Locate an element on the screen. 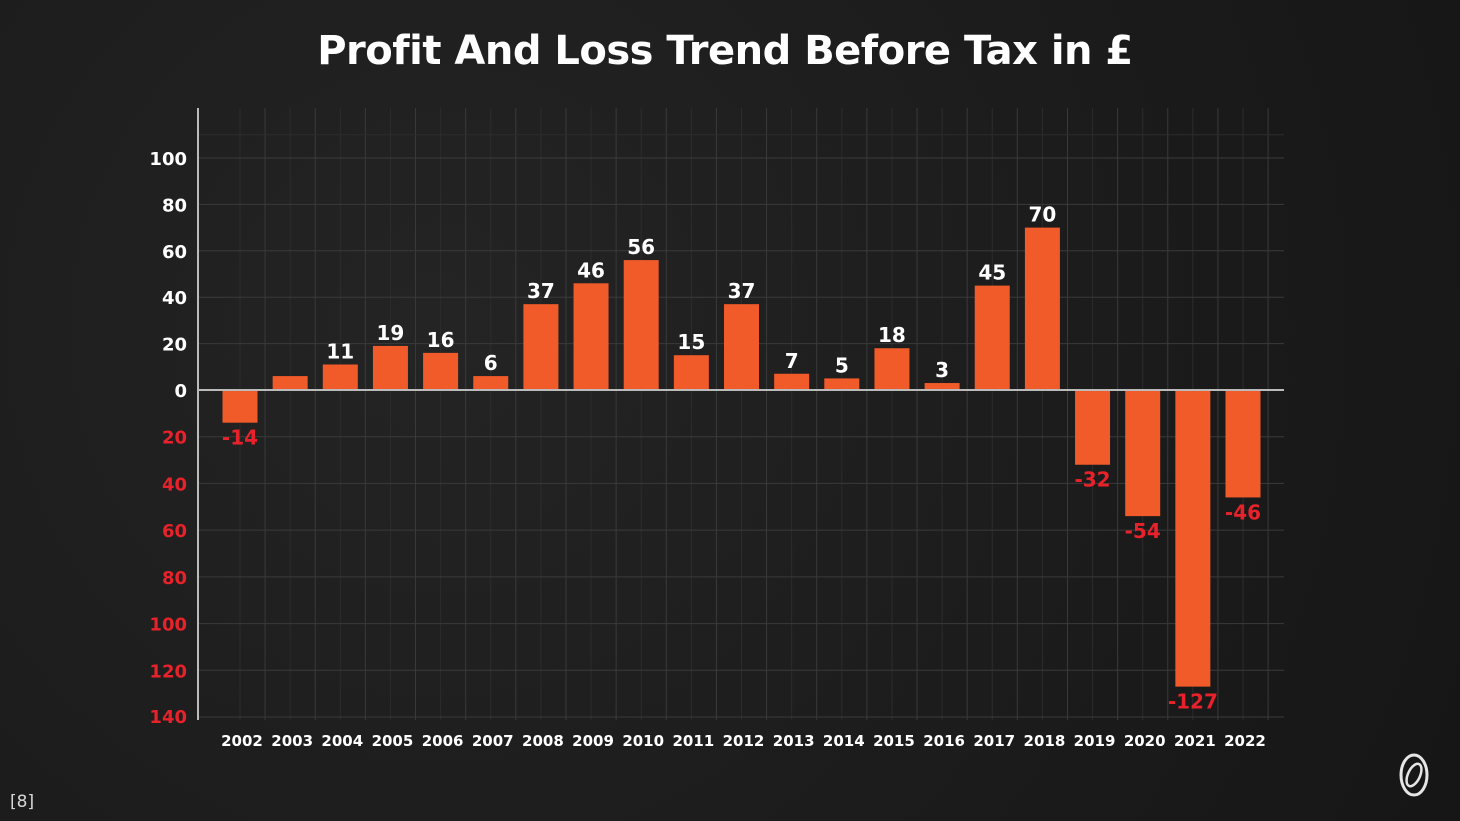  bar-2021 is located at coordinates (1193, 538).